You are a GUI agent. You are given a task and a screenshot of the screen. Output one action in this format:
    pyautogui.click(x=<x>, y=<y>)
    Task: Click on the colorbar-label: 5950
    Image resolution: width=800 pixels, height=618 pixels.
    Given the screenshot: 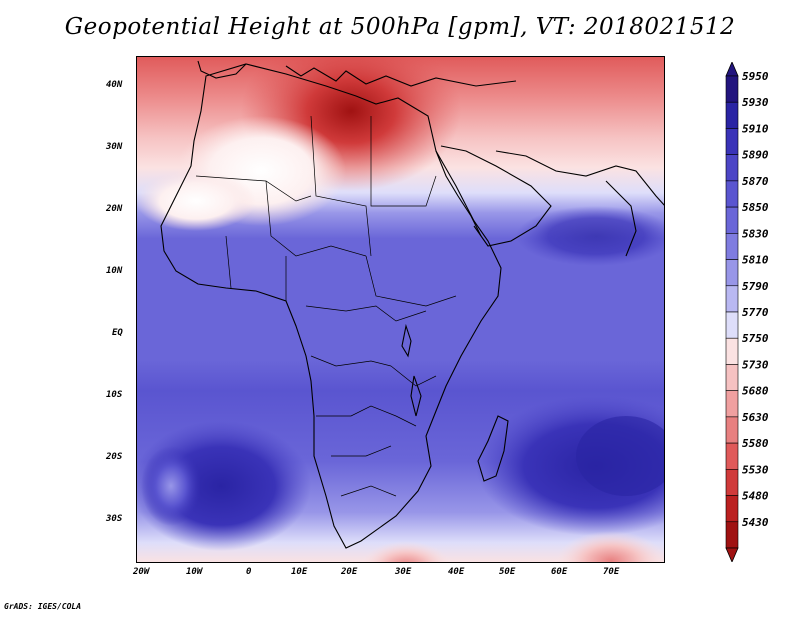 What is the action you would take?
    pyautogui.click(x=755, y=76)
    